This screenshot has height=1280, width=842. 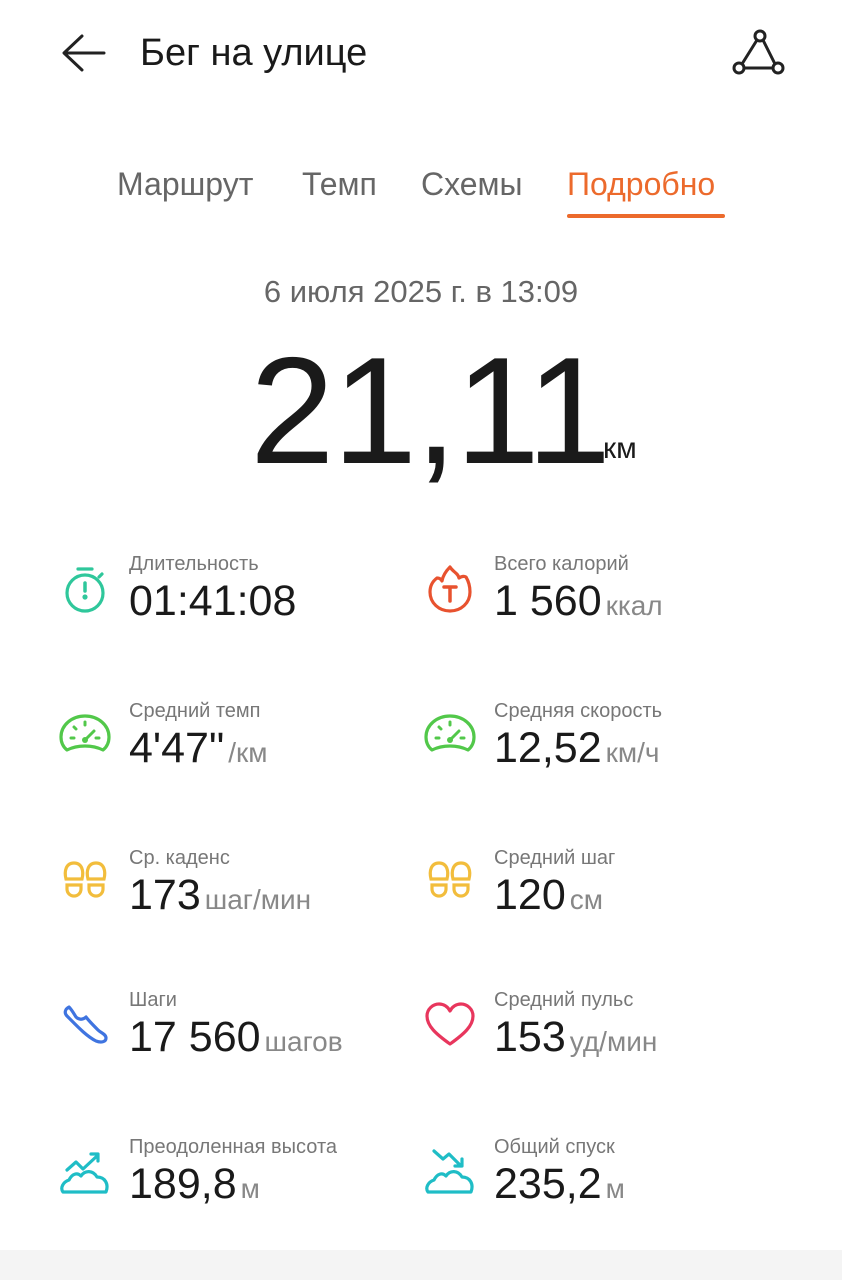 I want to click on distance-unit: км, so click(x=620, y=448).